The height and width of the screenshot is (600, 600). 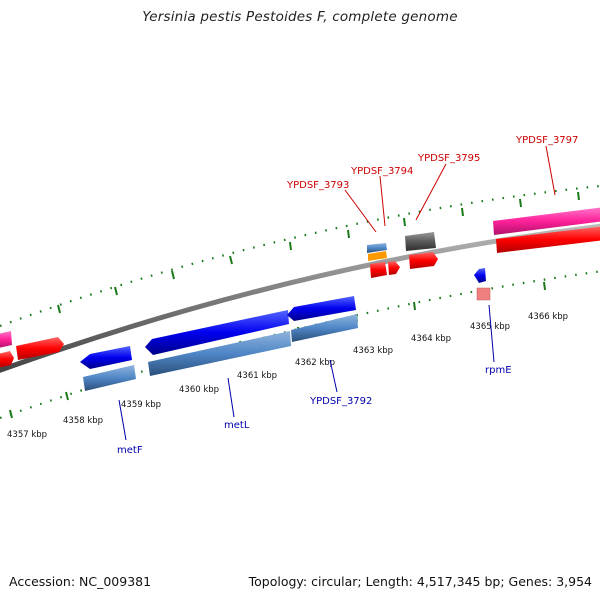 I want to click on gene-label: metL, so click(x=237, y=425).